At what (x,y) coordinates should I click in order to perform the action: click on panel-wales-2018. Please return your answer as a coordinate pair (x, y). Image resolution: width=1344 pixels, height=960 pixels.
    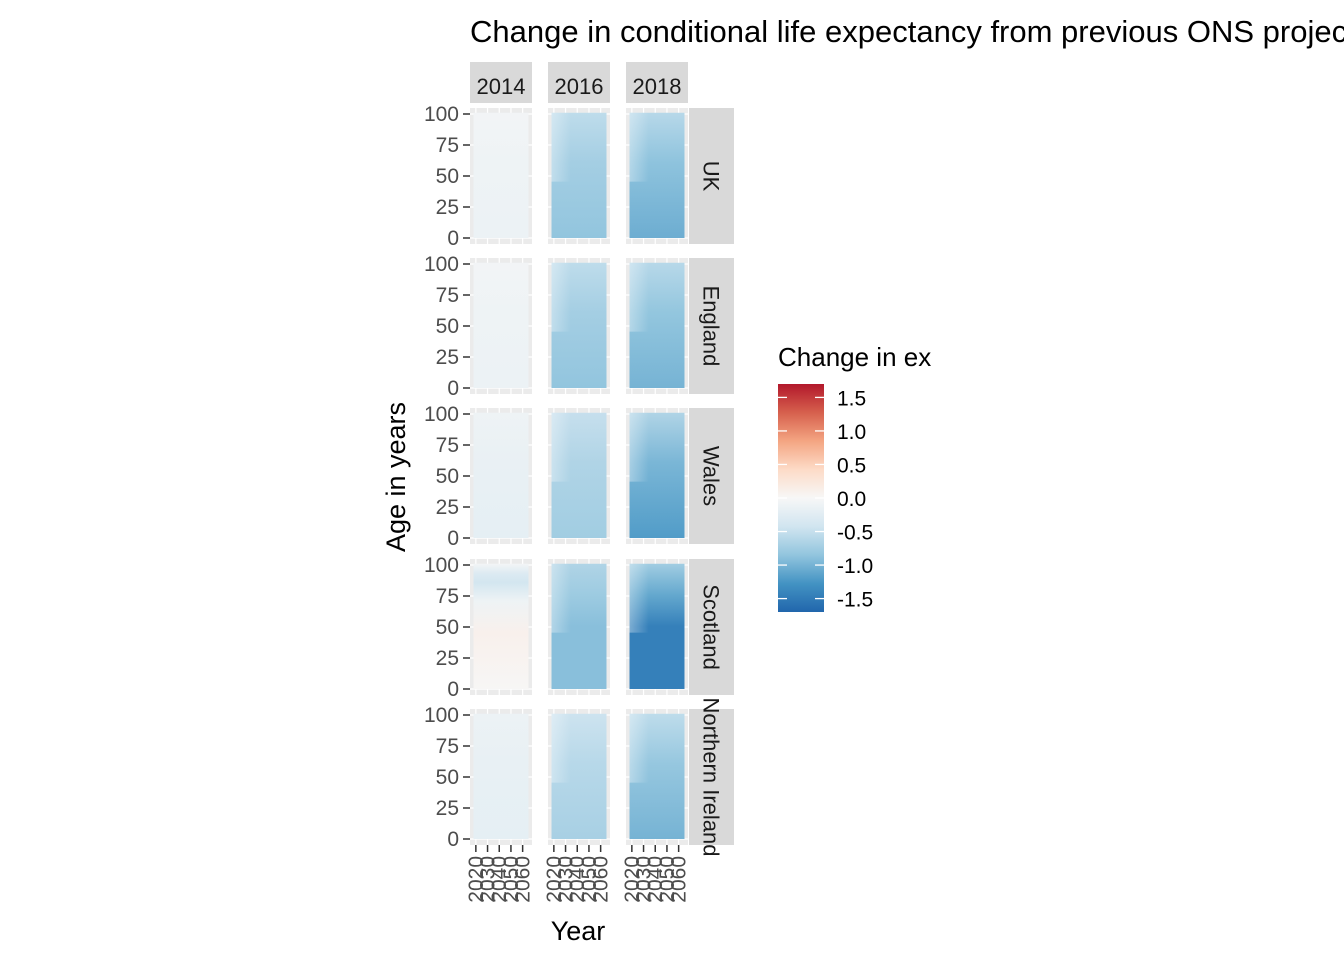
    Looking at the image, I should click on (657, 476).